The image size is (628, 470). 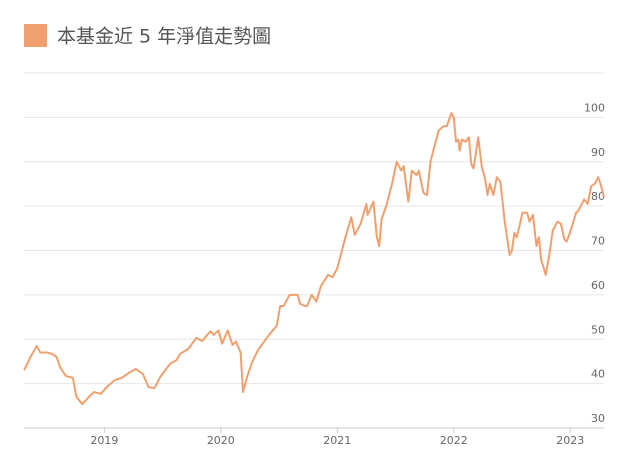 What do you see at coordinates (35, 35) in the screenshot?
I see `legend-swatch` at bounding box center [35, 35].